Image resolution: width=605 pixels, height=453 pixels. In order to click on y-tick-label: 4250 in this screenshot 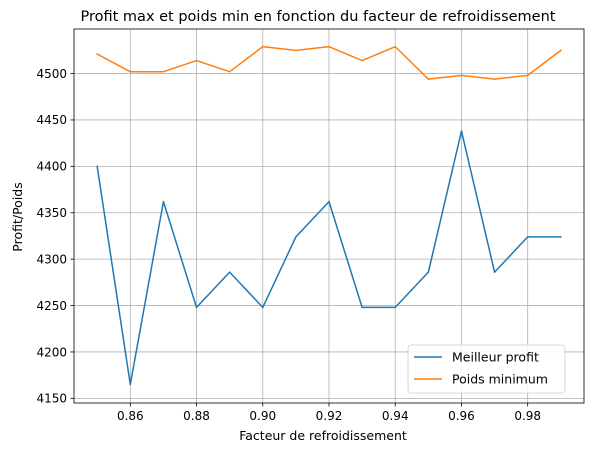, I will do `click(51, 306)`.